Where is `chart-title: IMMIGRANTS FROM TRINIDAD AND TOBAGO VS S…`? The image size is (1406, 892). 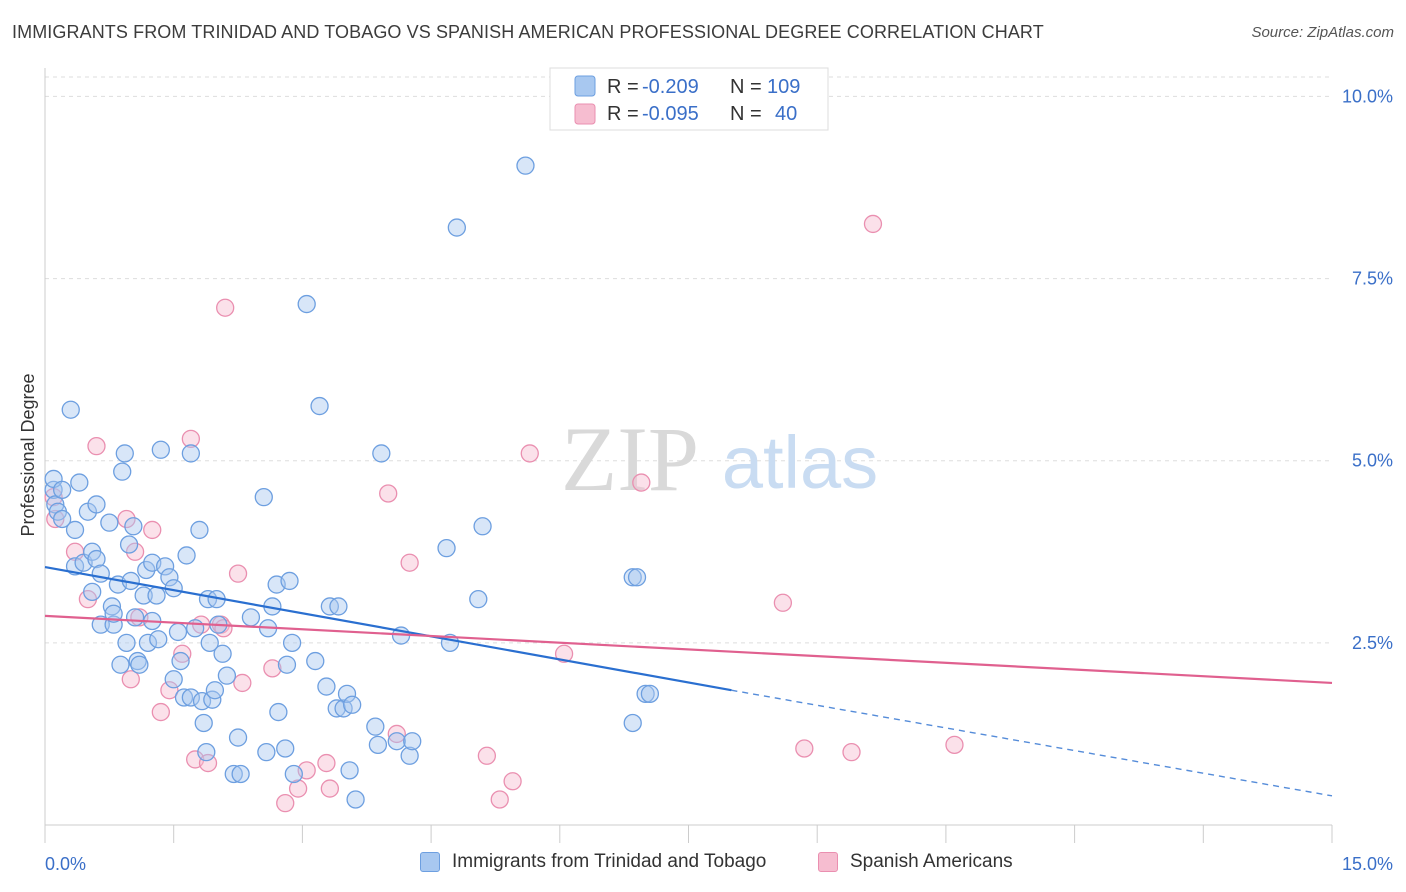
chart-title: IMMIGRANTS FROM TRINIDAD AND TOBAGO VS S… is located at coordinates (528, 32).